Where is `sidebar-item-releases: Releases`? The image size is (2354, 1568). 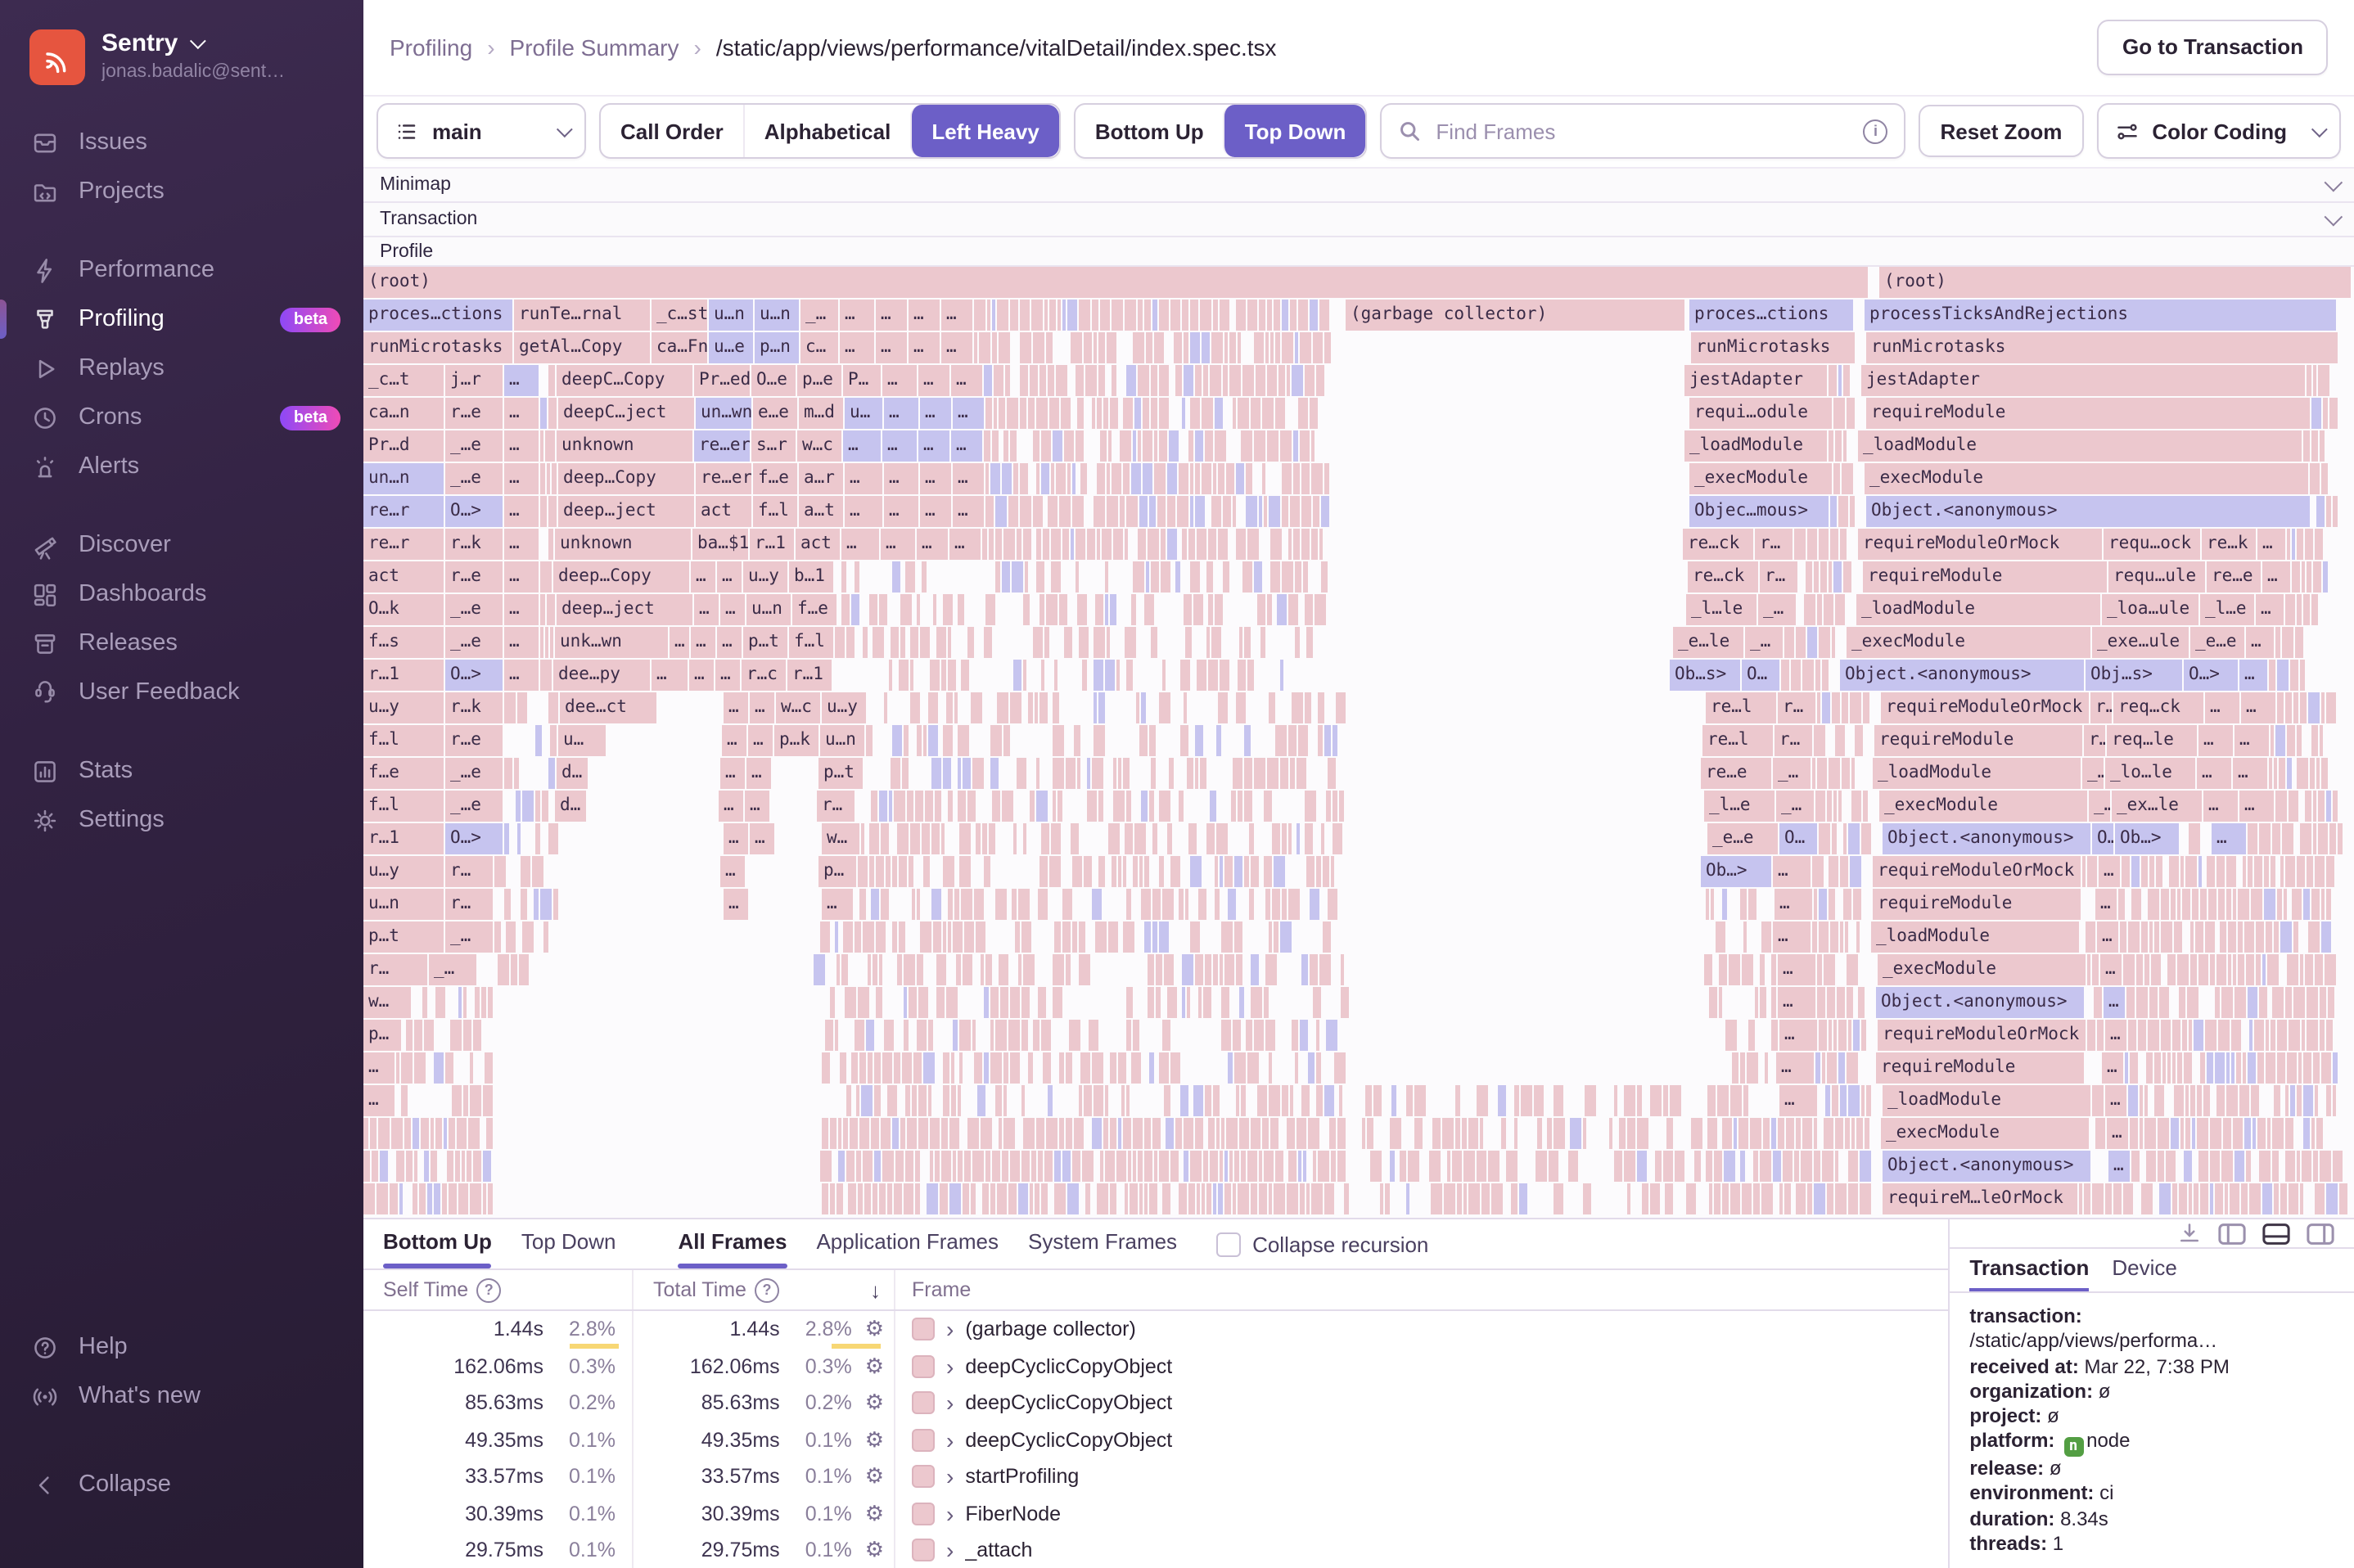 sidebar-item-releases: Releases is located at coordinates (181, 643).